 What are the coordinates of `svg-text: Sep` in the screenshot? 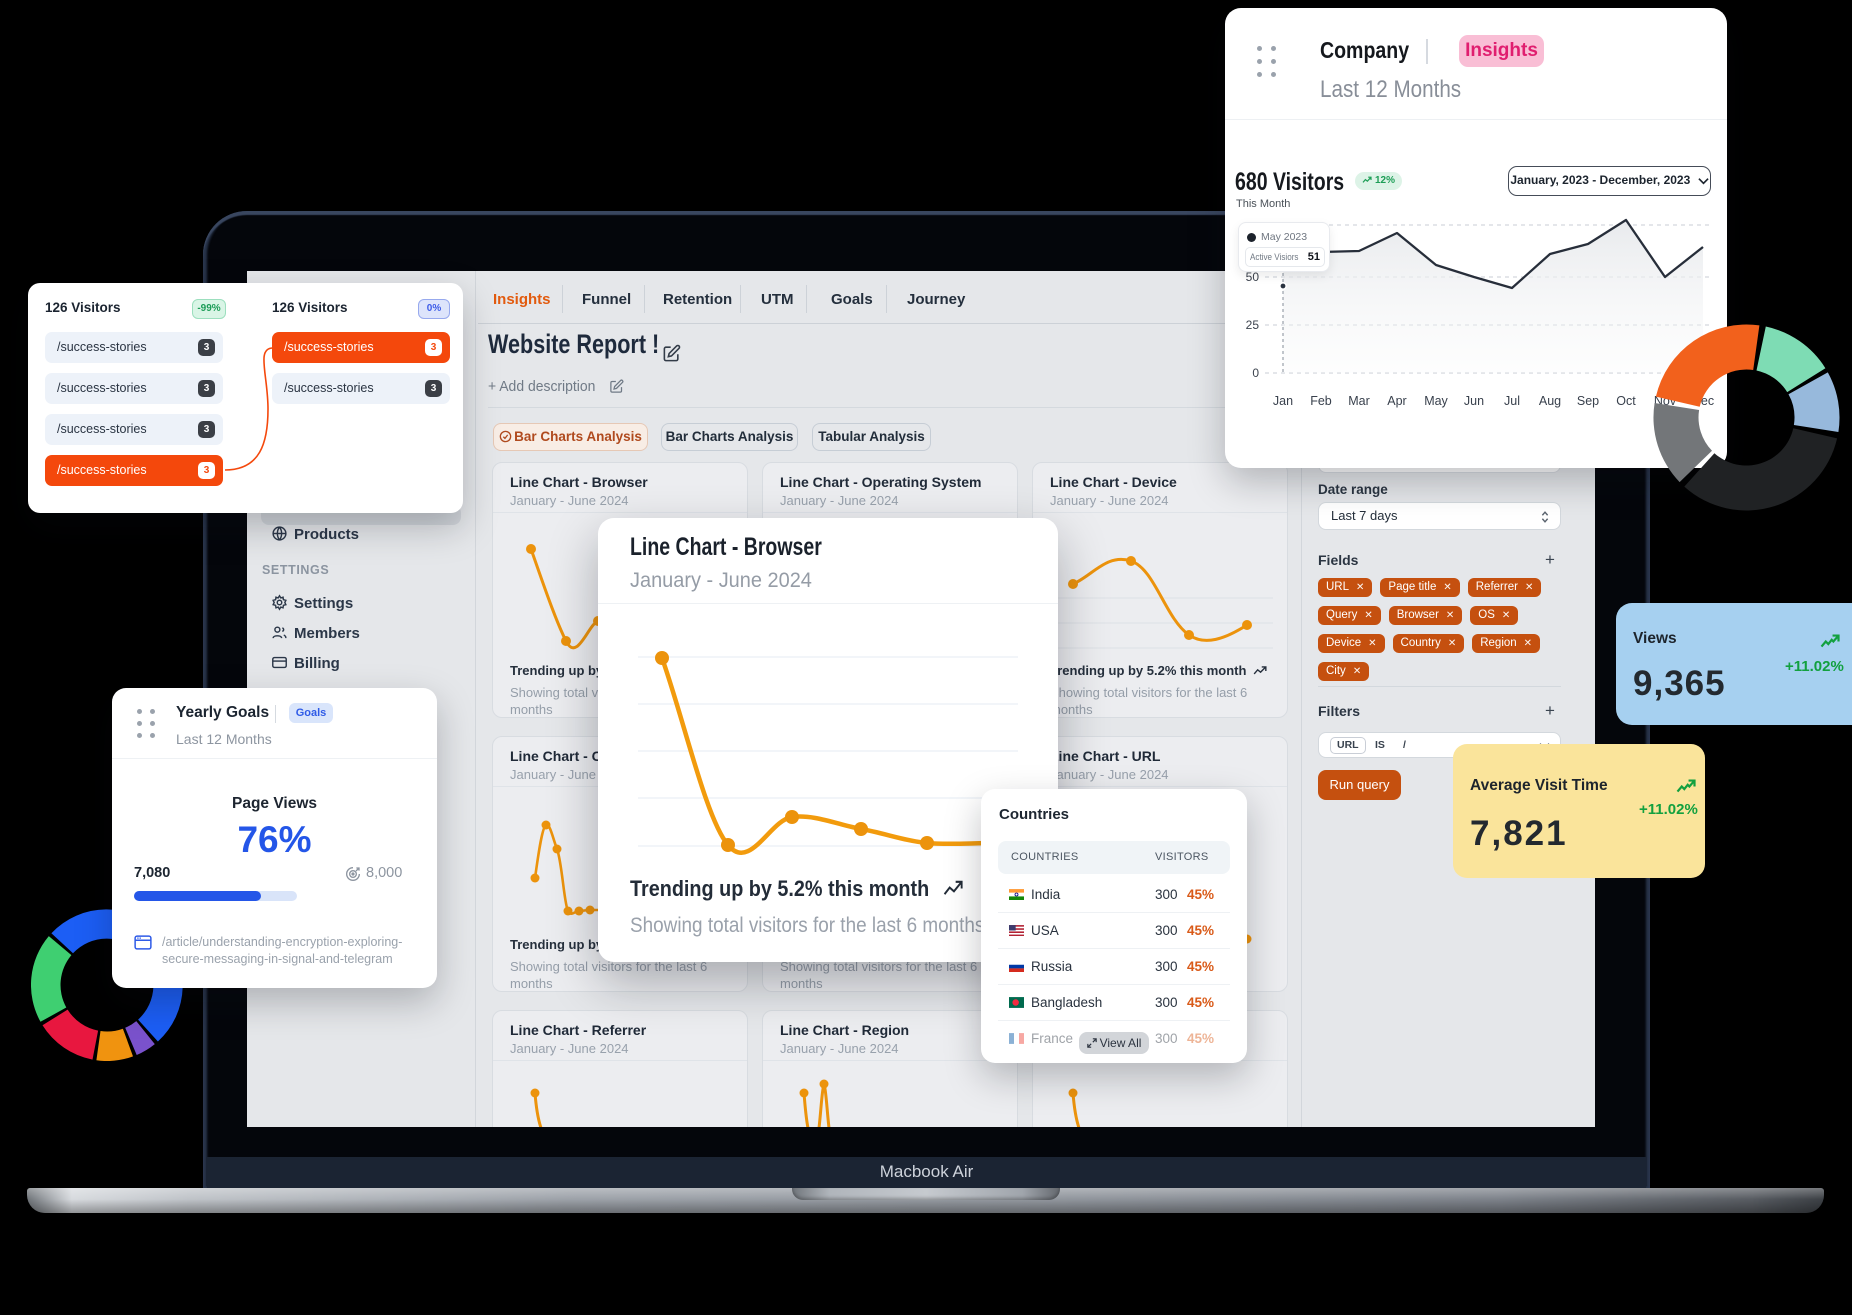 It's located at (1588, 401).